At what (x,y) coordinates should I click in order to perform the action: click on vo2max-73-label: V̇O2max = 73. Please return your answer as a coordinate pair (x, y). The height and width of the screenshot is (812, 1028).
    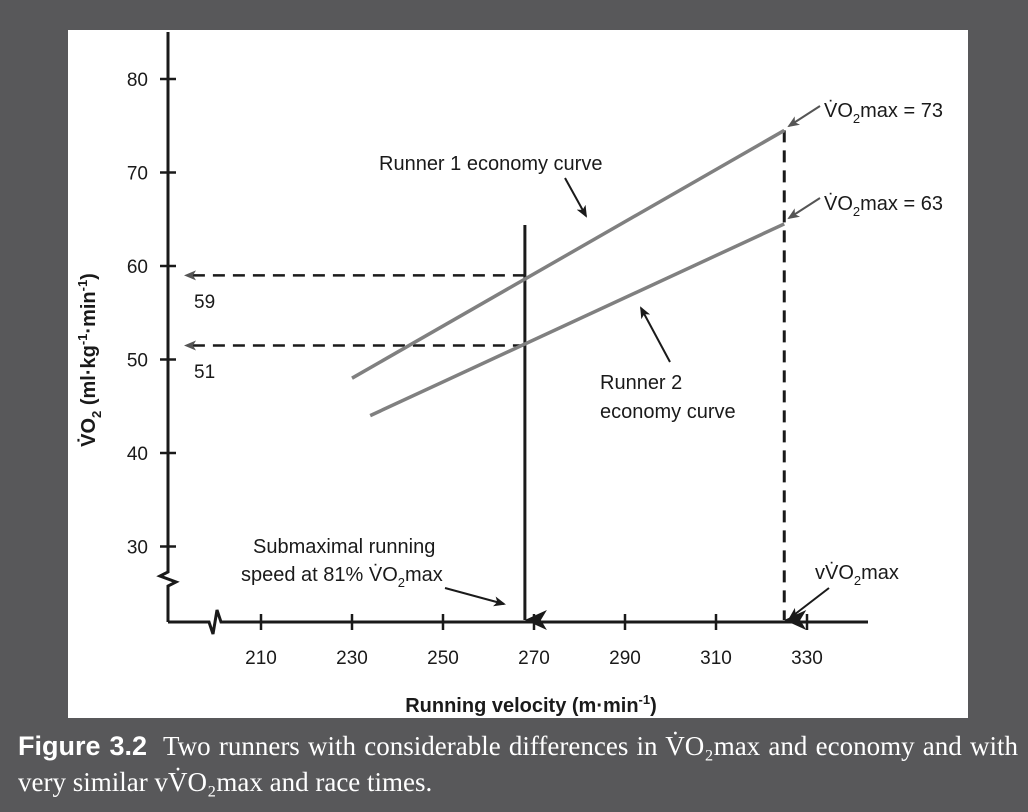
    Looking at the image, I should click on (883, 113).